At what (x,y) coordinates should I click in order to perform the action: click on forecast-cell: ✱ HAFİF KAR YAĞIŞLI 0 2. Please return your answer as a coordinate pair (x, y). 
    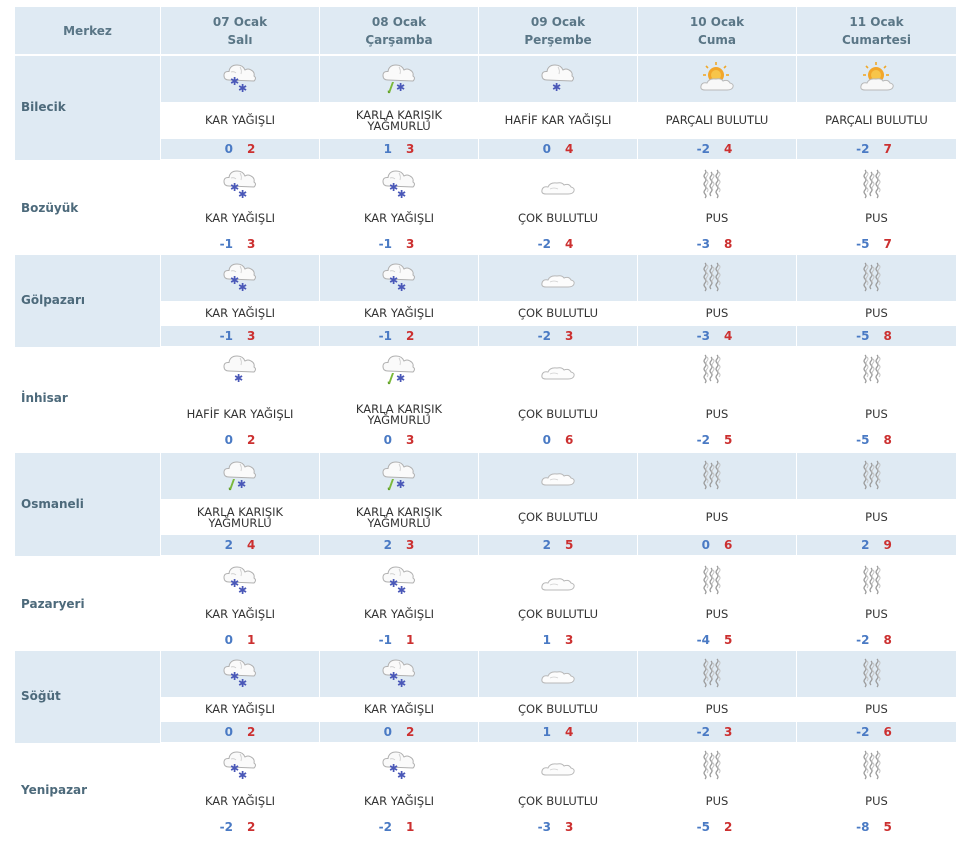
    Looking at the image, I should click on (240, 399).